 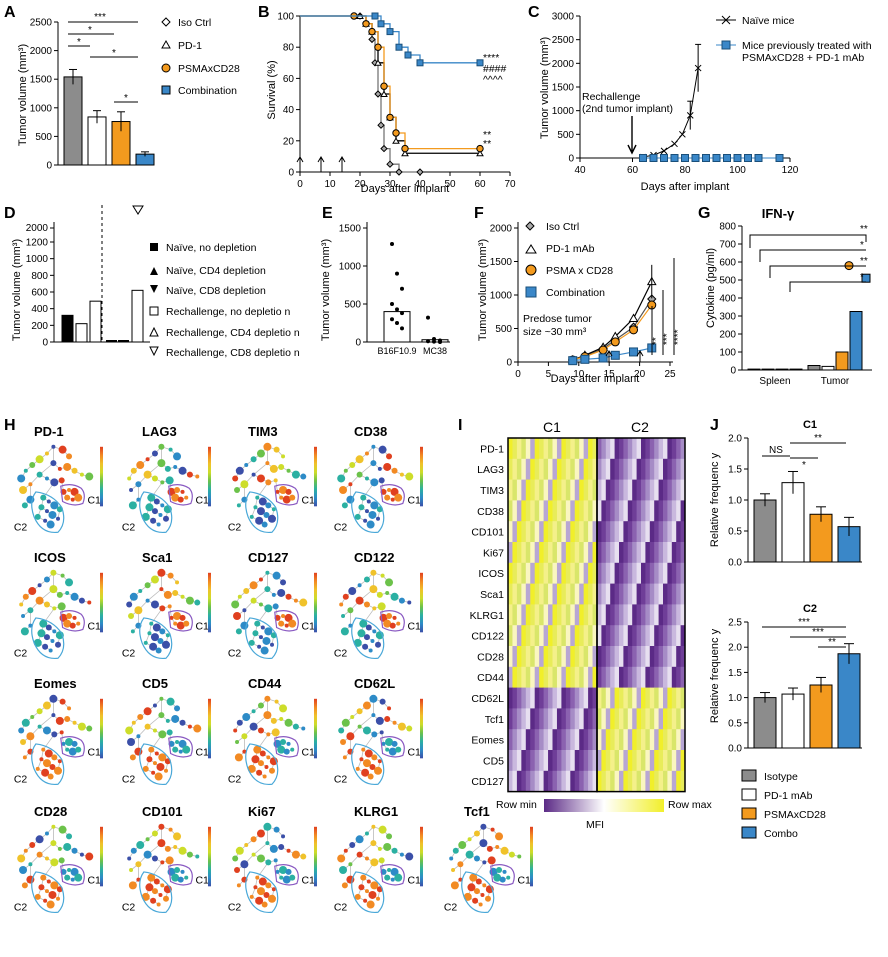 I want to click on d-ytick-label: 1200, so click(x=37, y=243).